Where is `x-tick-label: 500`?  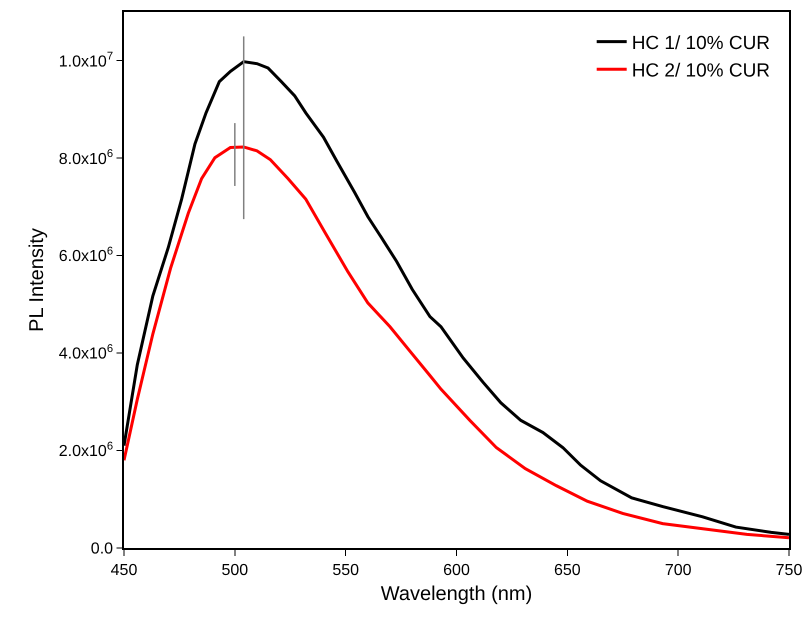 x-tick-label: 500 is located at coordinates (234, 570).